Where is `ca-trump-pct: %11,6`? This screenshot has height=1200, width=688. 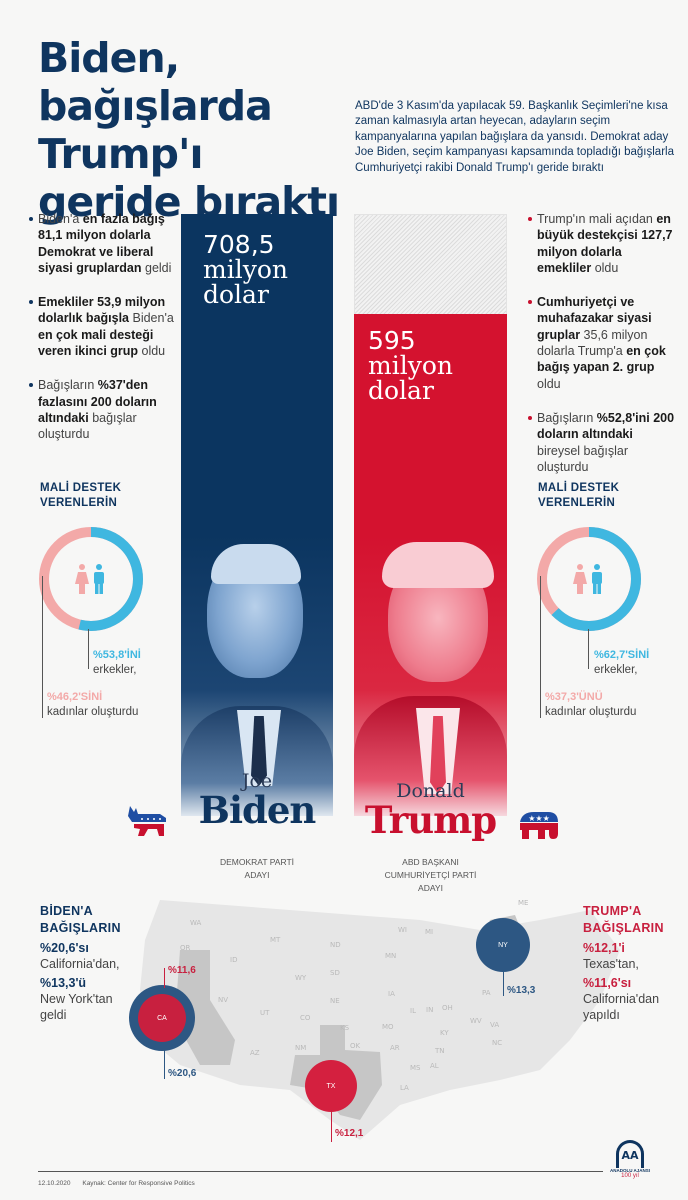
ca-trump-pct: %11,6 is located at coordinates (182, 970).